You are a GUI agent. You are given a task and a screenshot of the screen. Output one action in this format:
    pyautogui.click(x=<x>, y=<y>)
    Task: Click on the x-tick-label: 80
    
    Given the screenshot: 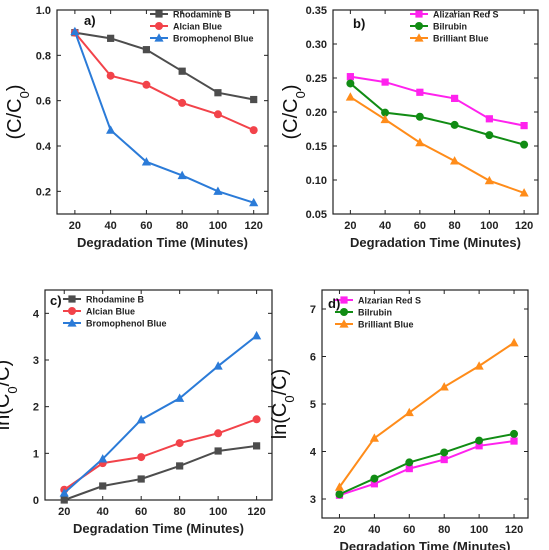 What is the action you would take?
    pyautogui.click(x=454, y=226)
    